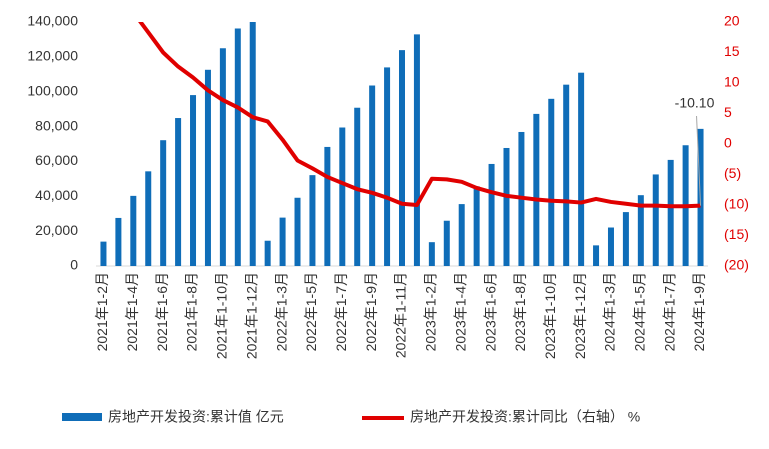 This screenshot has width=769, height=449. I want to click on y2-tick-label: (5), so click(732, 173).